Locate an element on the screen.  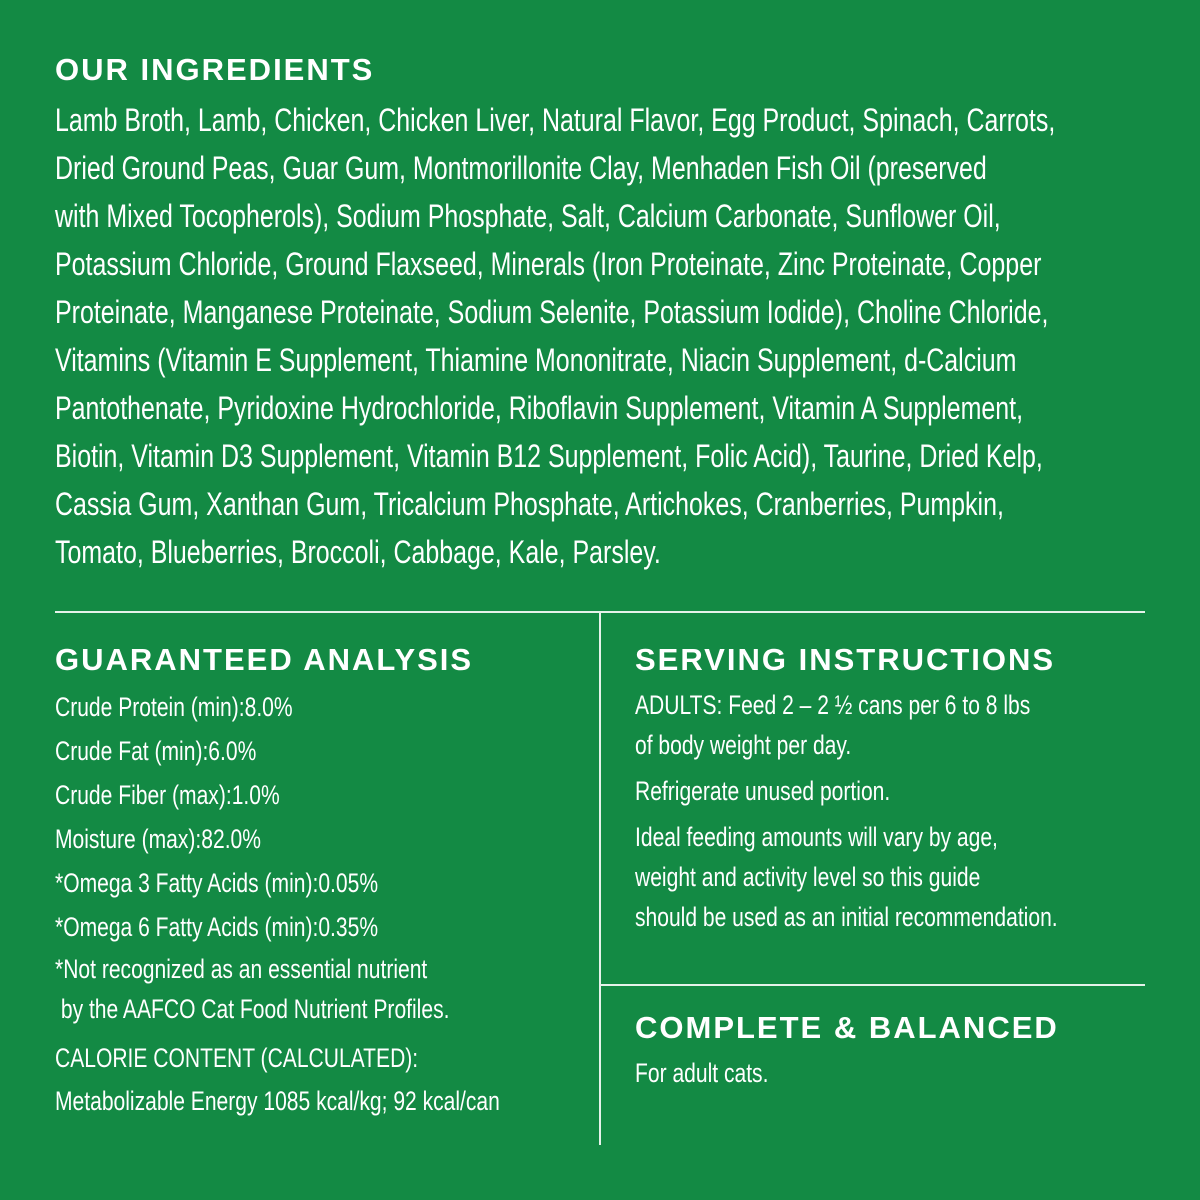
serving-line: of body weight per day. is located at coordinates (743, 745).